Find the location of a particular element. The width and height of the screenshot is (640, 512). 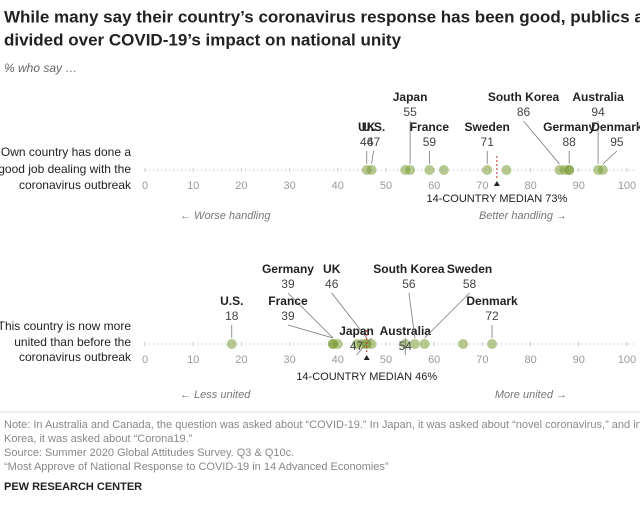

left-label: ← Worse handling is located at coordinates (225, 216).